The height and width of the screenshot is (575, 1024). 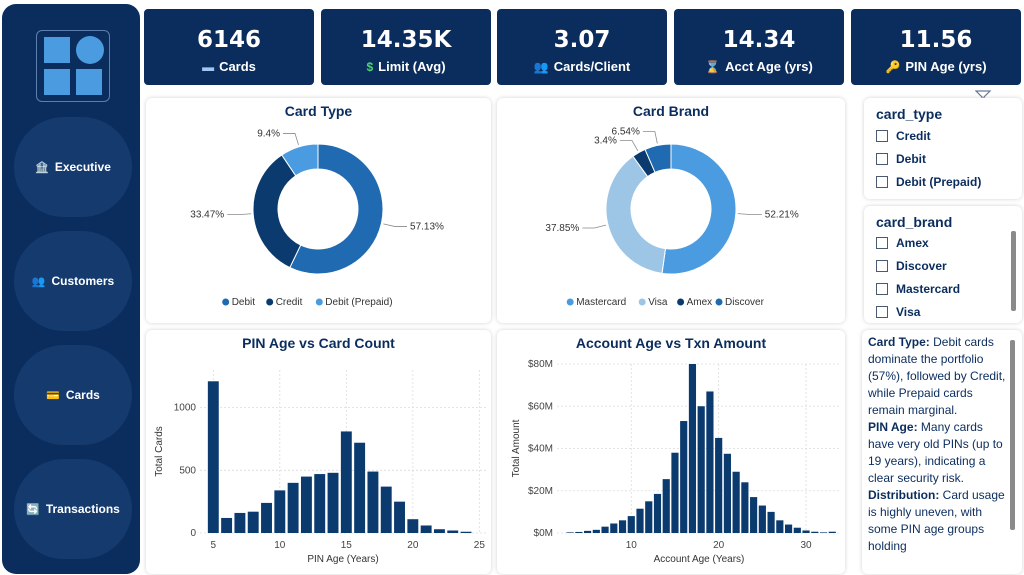 I want to click on y-tick-label: $40M, so click(x=540, y=449).